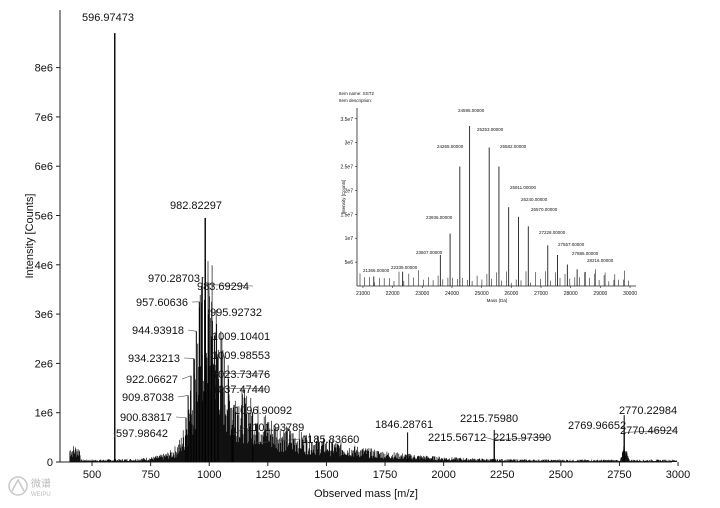  I want to click on y-tick-label: 0, so click(50, 463).